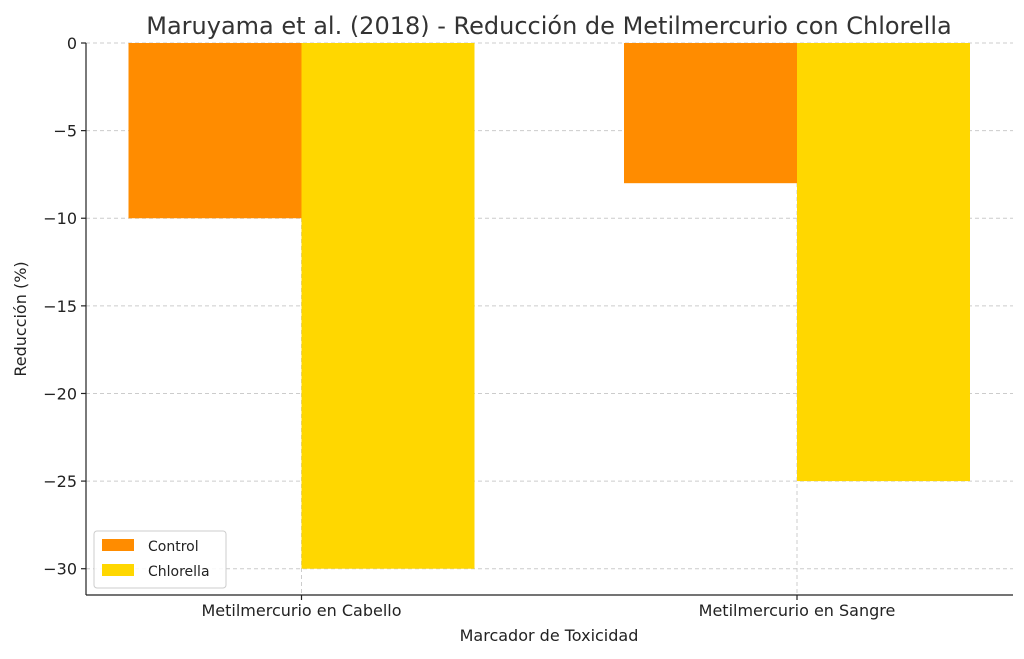 This screenshot has width=1024, height=659. Describe the element at coordinates (179, 572) in the screenshot. I see `legend-label-chlorella: Chlorella` at that location.